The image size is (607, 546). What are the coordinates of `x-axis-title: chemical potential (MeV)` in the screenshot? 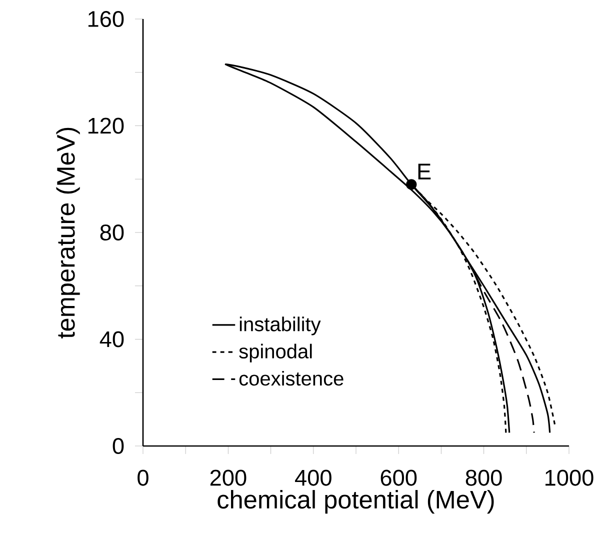 It's located at (356, 502).